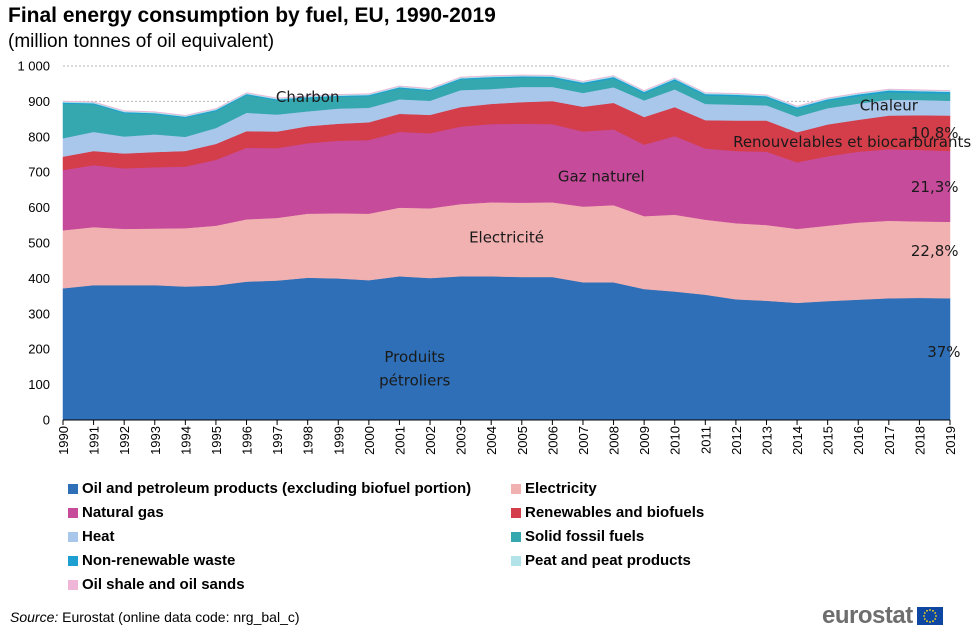 This screenshot has height=631, width=973. Describe the element at coordinates (277, 440) in the screenshot. I see `x-tick-label: 1997` at that location.